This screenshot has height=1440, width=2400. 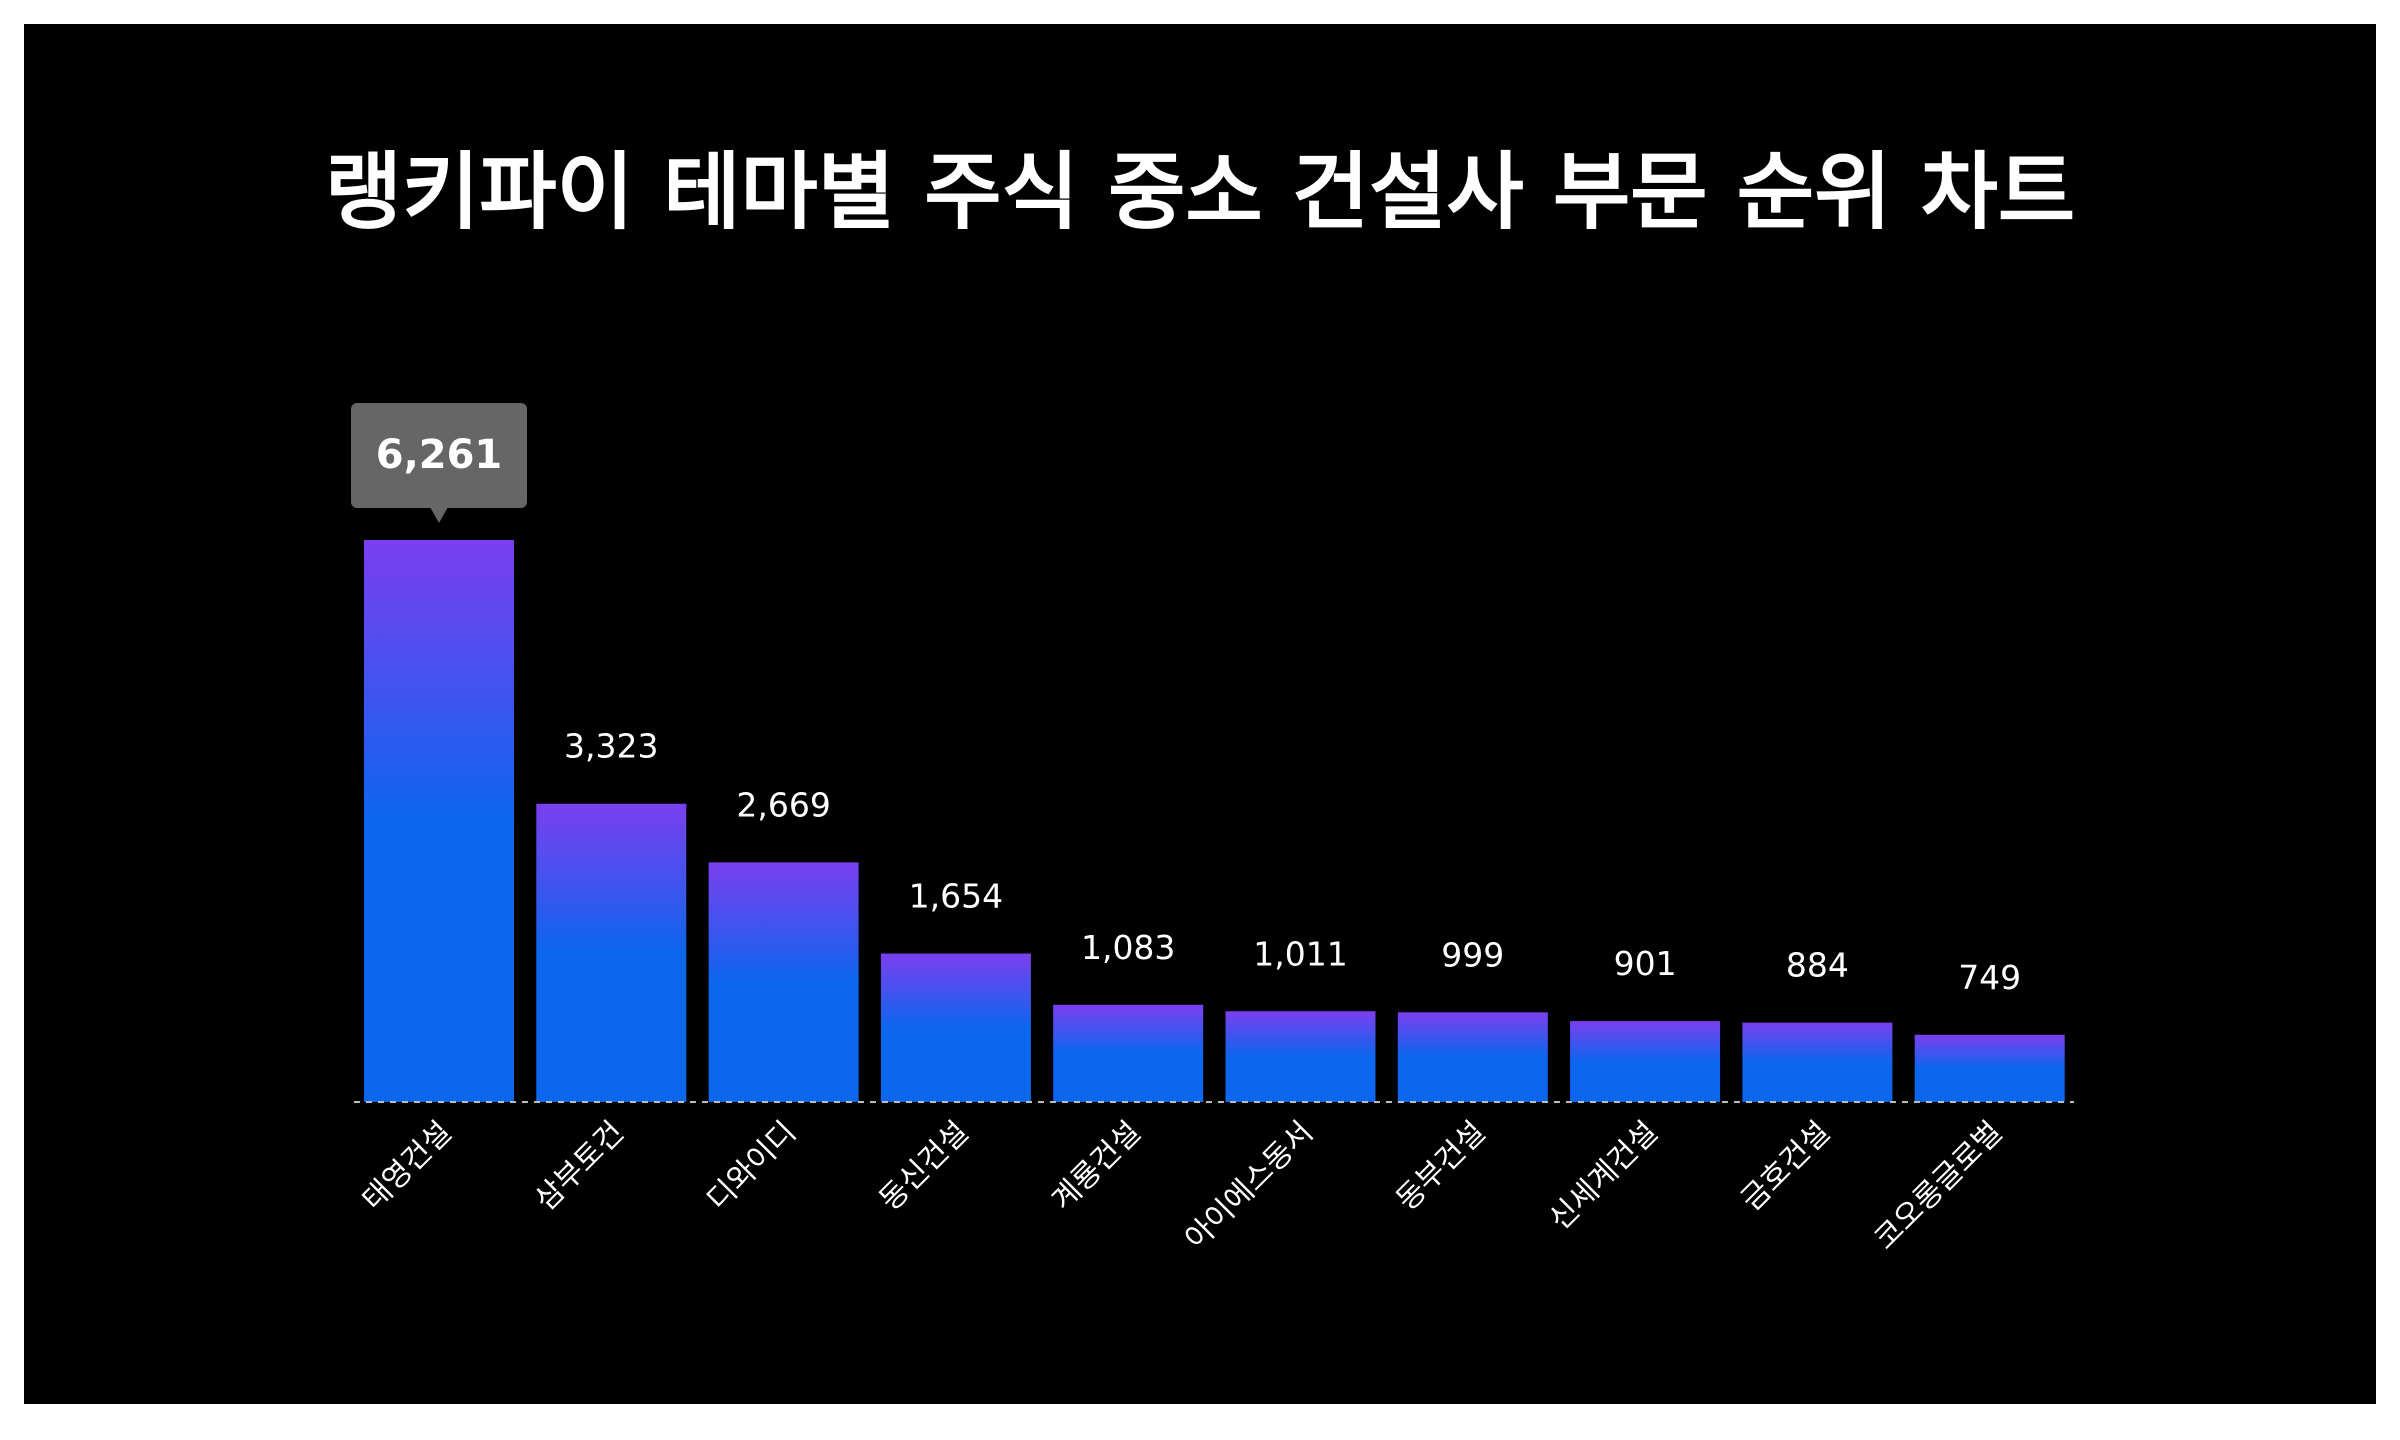 I want to click on x-tick-label: 삼부토건, so click(x=579, y=1166).